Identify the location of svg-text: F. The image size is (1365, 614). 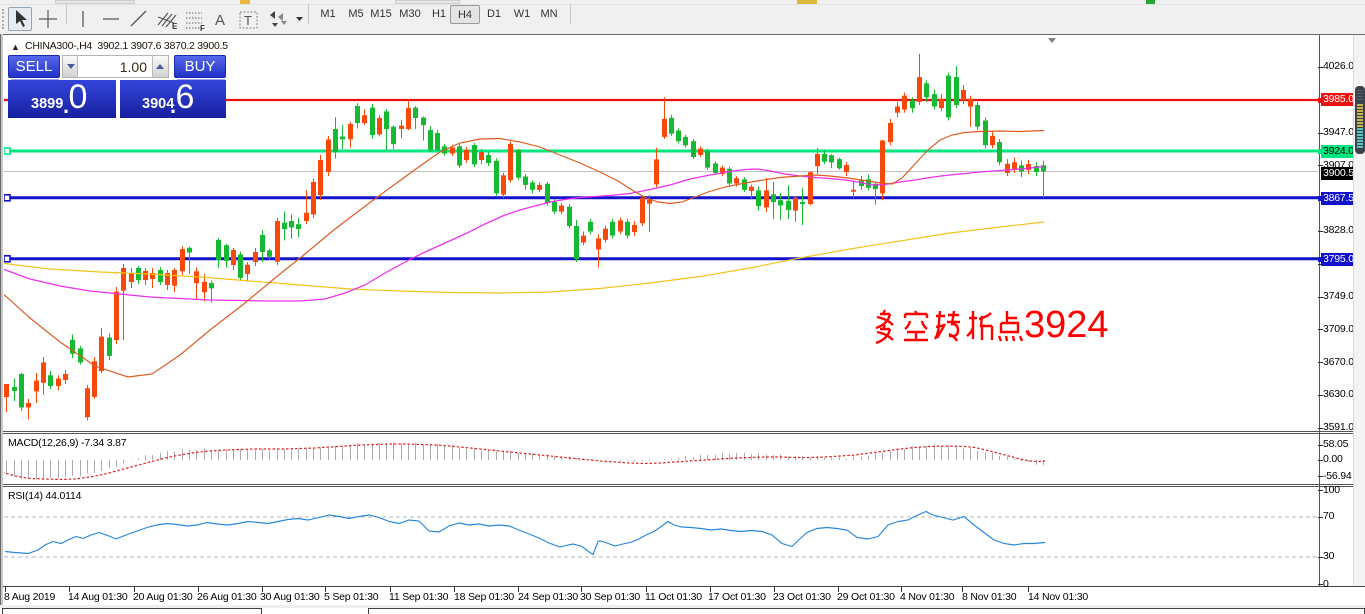
(202, 28).